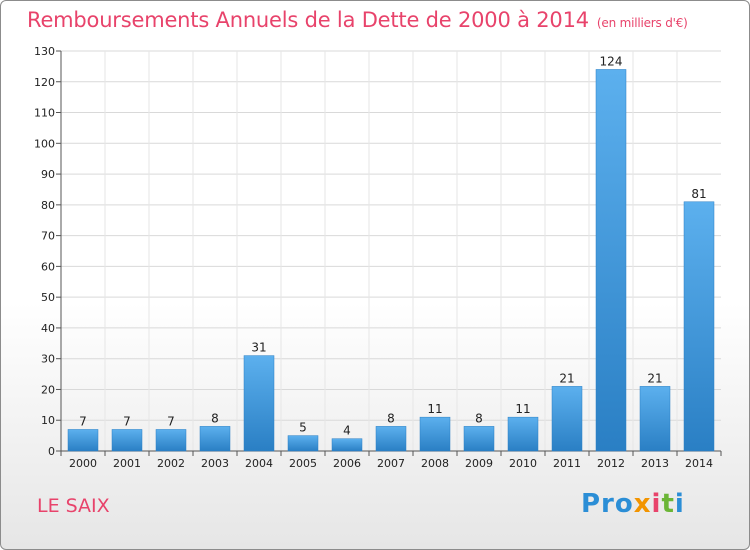 This screenshot has width=750, height=550. What do you see at coordinates (523, 434) in the screenshot?
I see `bar-2010` at bounding box center [523, 434].